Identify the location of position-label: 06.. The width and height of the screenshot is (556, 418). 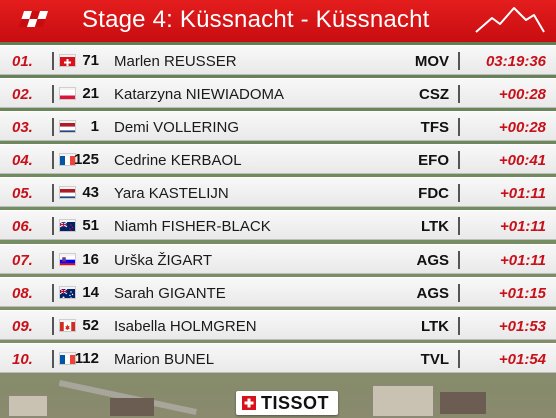
(22, 227).